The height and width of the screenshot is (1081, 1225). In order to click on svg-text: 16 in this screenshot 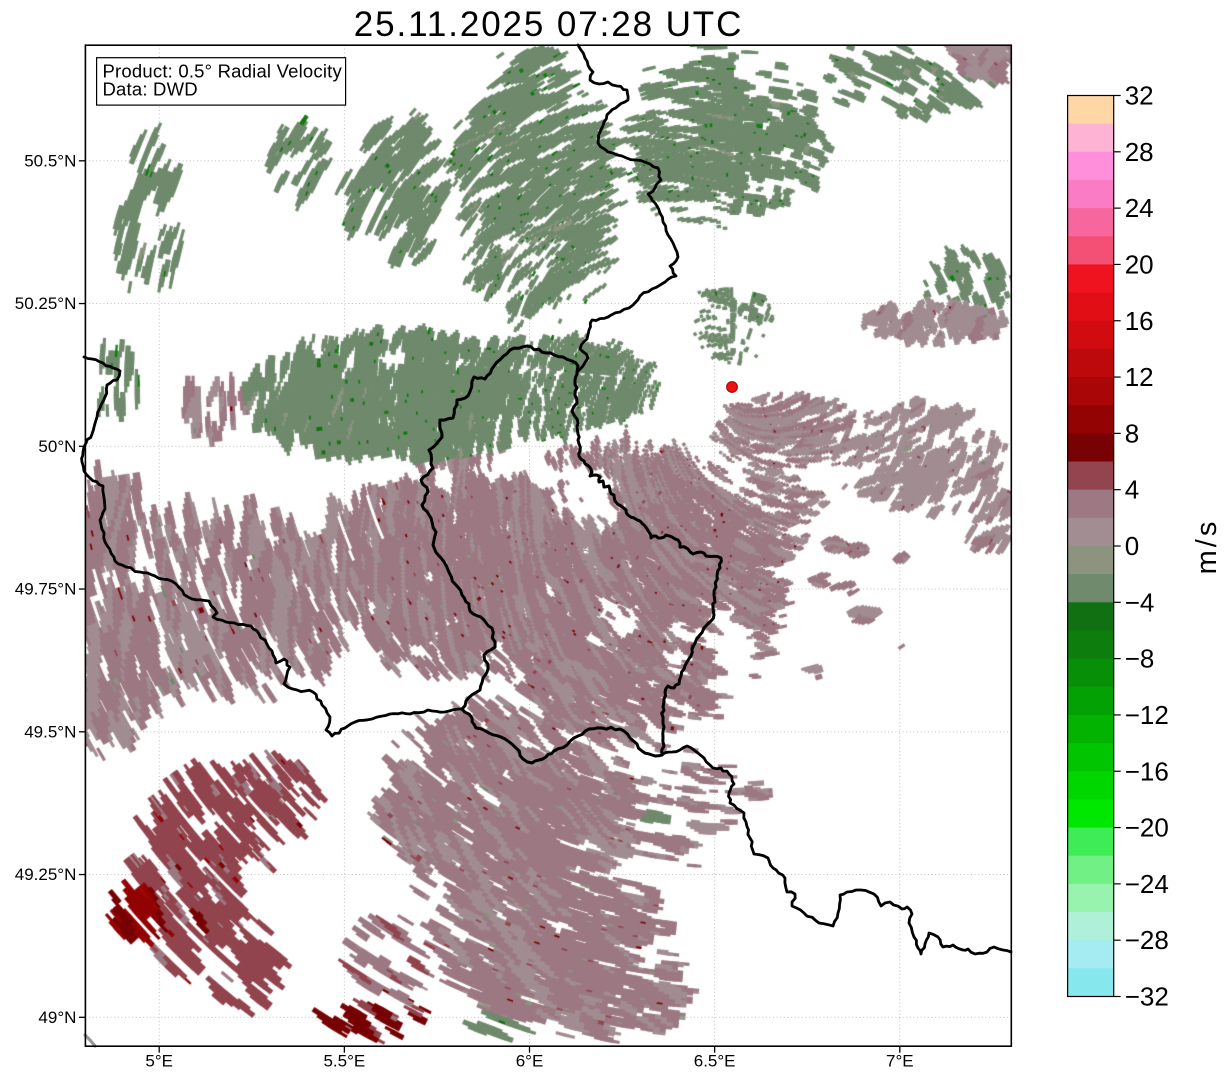, I will do `click(1139, 321)`.